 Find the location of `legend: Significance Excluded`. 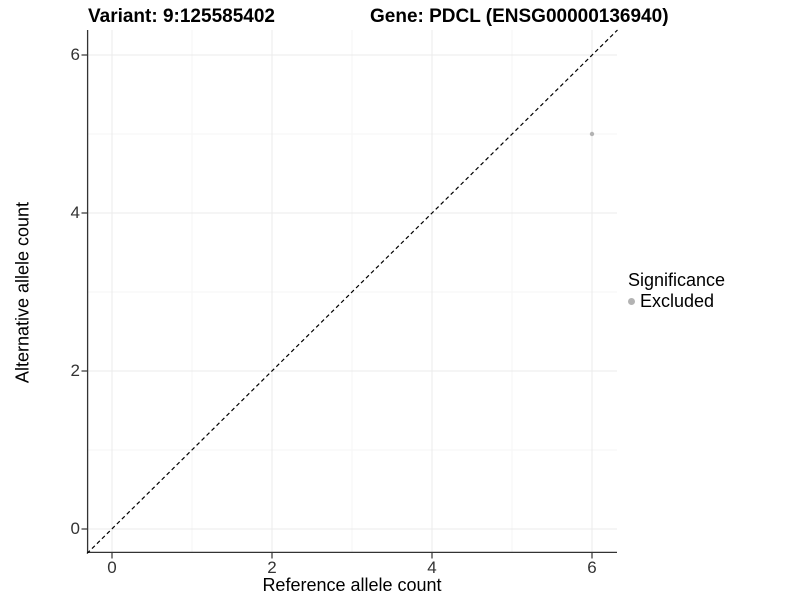

legend: Significance Excluded is located at coordinates (676, 291).